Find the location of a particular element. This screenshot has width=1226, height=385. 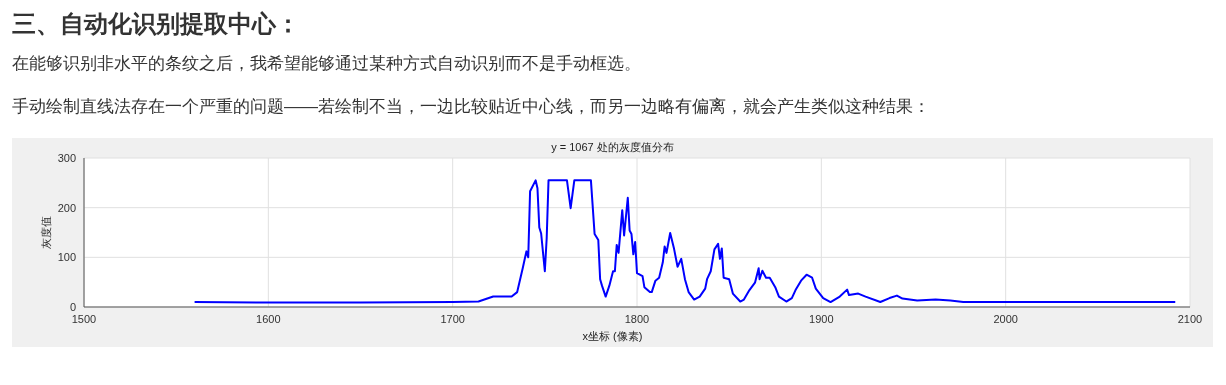

y-axis-title: 灰度值 is located at coordinates (45, 232).